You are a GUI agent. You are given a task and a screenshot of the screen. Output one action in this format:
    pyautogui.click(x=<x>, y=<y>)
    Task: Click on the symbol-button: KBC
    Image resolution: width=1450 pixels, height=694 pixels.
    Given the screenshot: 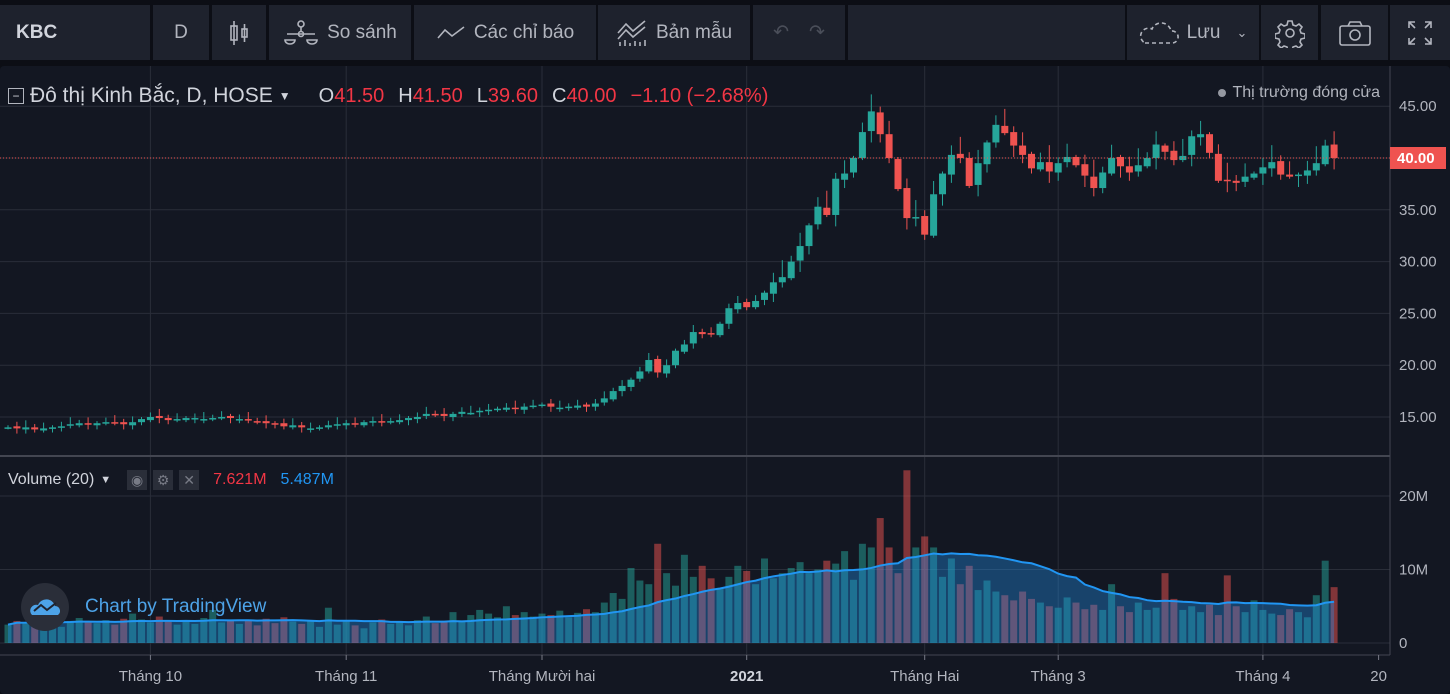 What is the action you would take?
    pyautogui.click(x=75, y=32)
    